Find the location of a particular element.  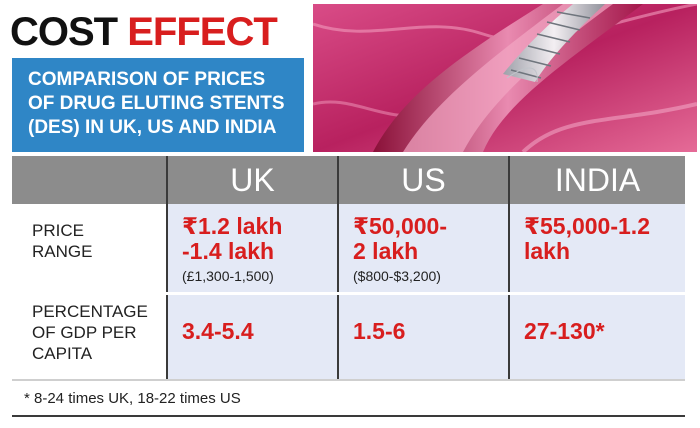

table-header-row: UK US INDIA is located at coordinates (348, 180).